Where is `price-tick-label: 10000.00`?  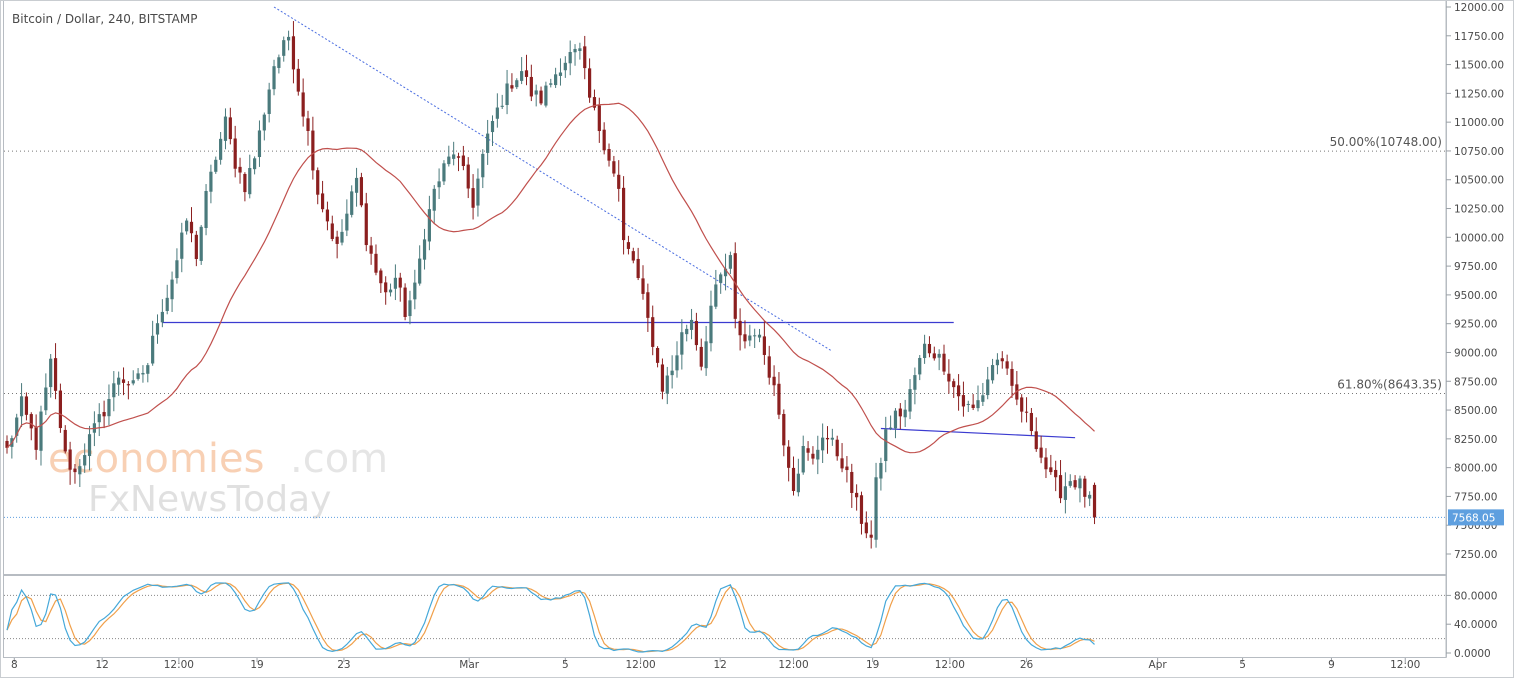
price-tick-label: 10000.00 is located at coordinates (1479, 238).